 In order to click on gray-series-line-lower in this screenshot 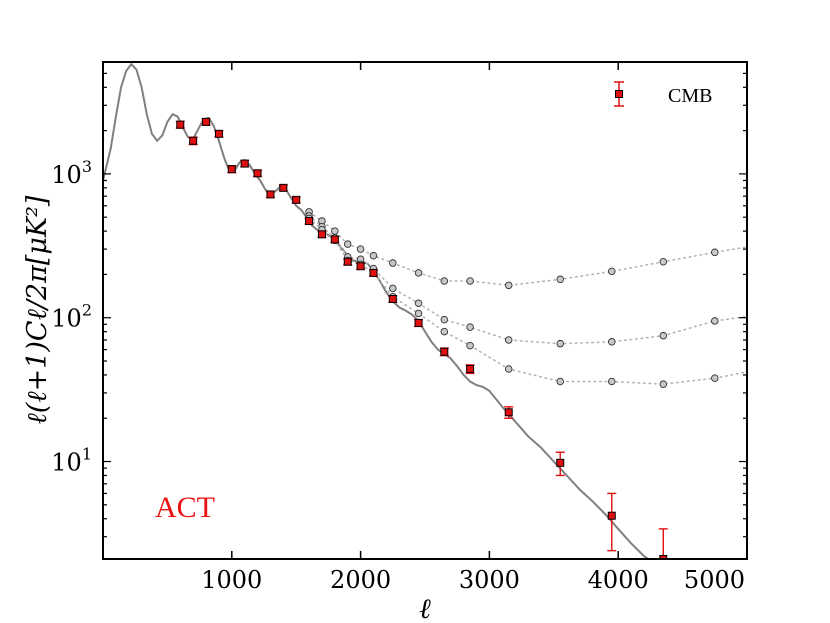, I will do `click(527, 301)`.